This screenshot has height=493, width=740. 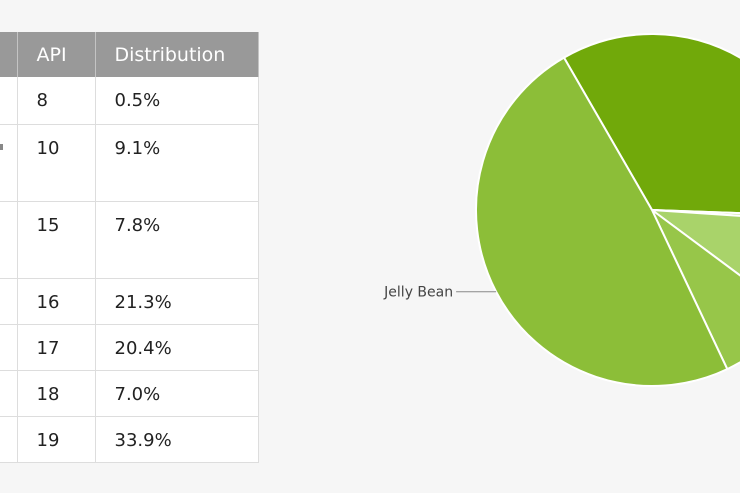 What do you see at coordinates (56, 393) in the screenshot?
I see `api-cell: 18` at bounding box center [56, 393].